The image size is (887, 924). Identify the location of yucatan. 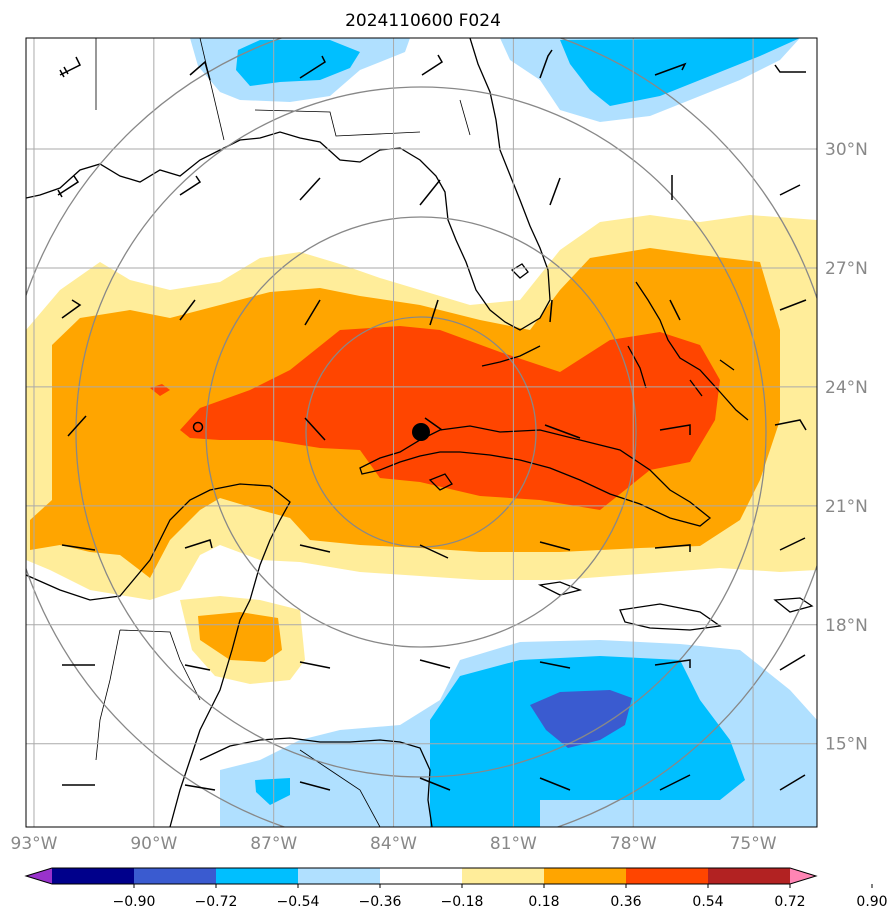
(158, 655).